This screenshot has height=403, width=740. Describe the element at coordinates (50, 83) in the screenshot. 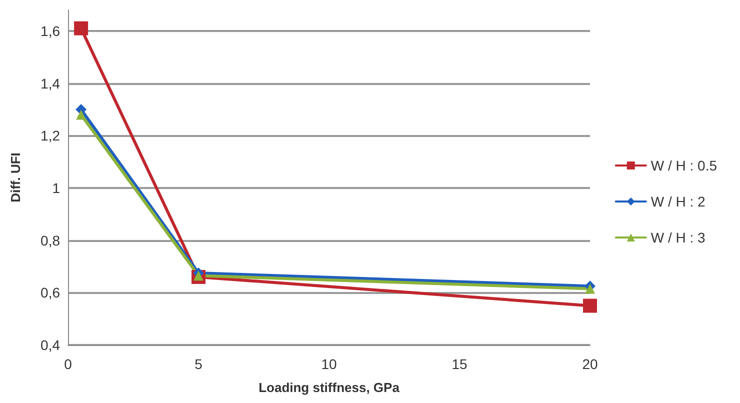

I see `y-tick-label: 1,4` at that location.